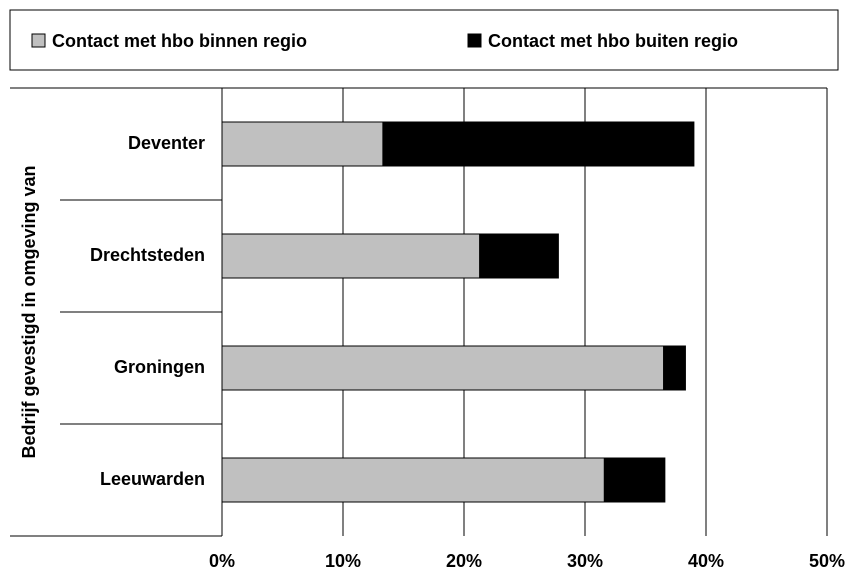 This screenshot has width=848, height=582. I want to click on y-tick-label: Leeuwarden, so click(152, 479).